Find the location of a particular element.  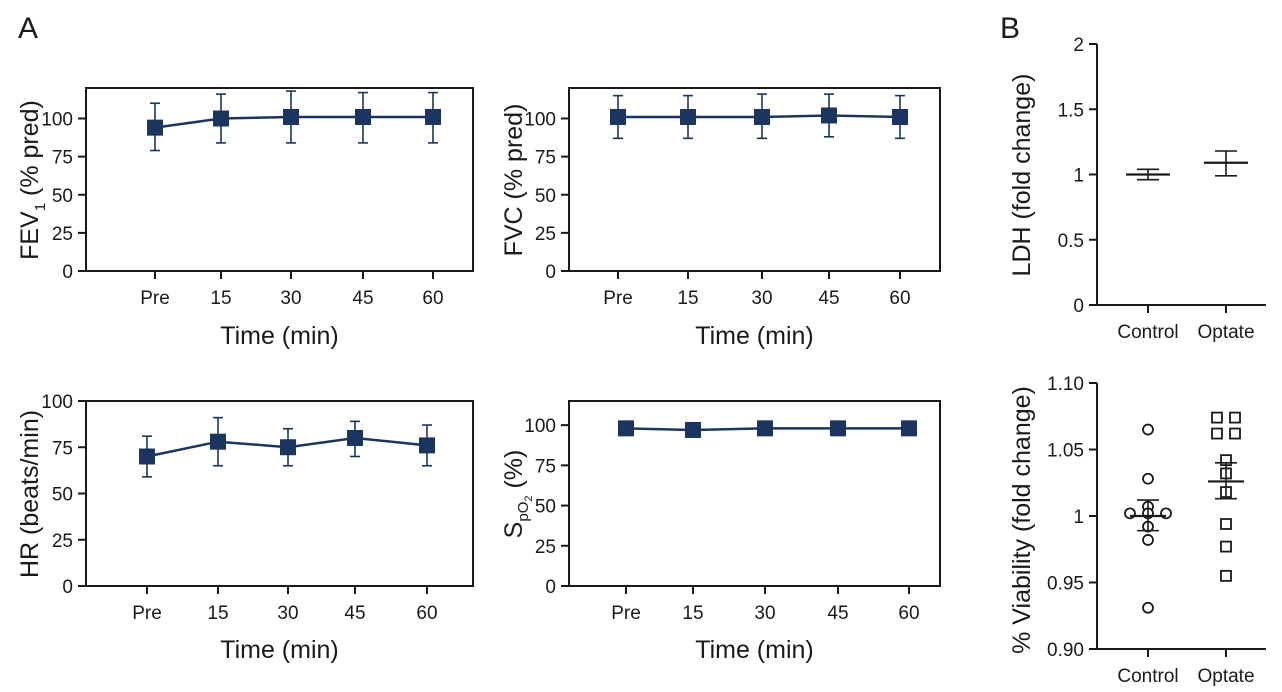

chart-spo2: 0 25 50 75 100 Pre 15 30 45 60 SpO2 (%) Time (min) is located at coordinates (720, 532).